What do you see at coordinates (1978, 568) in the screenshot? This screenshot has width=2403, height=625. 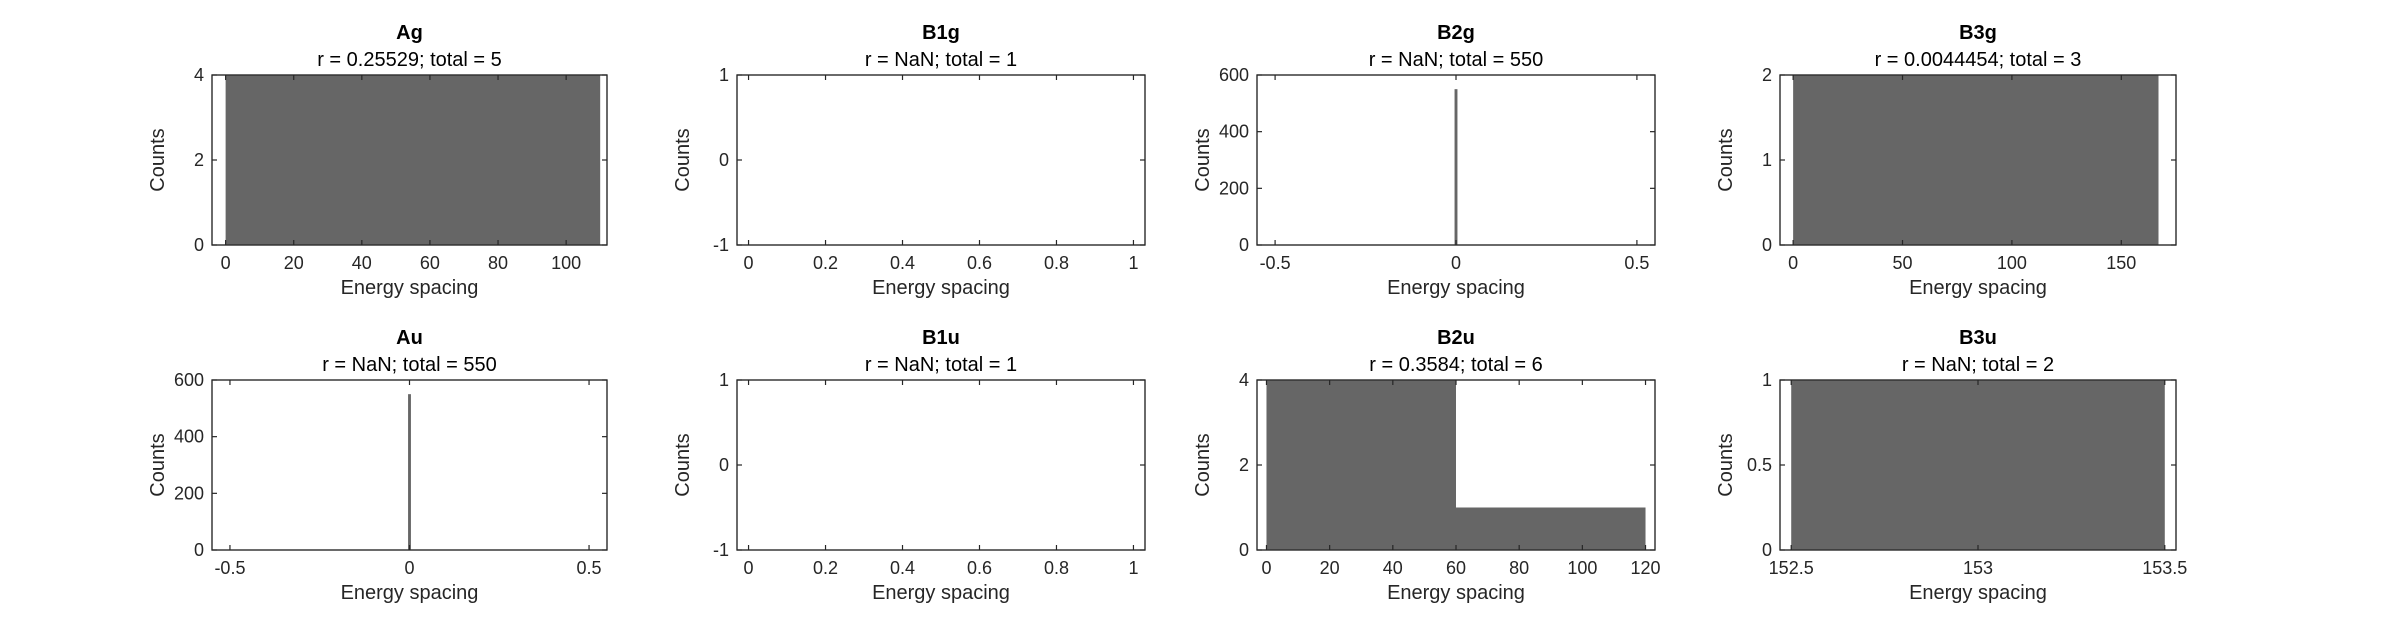 I see `x-tick-label: 153` at bounding box center [1978, 568].